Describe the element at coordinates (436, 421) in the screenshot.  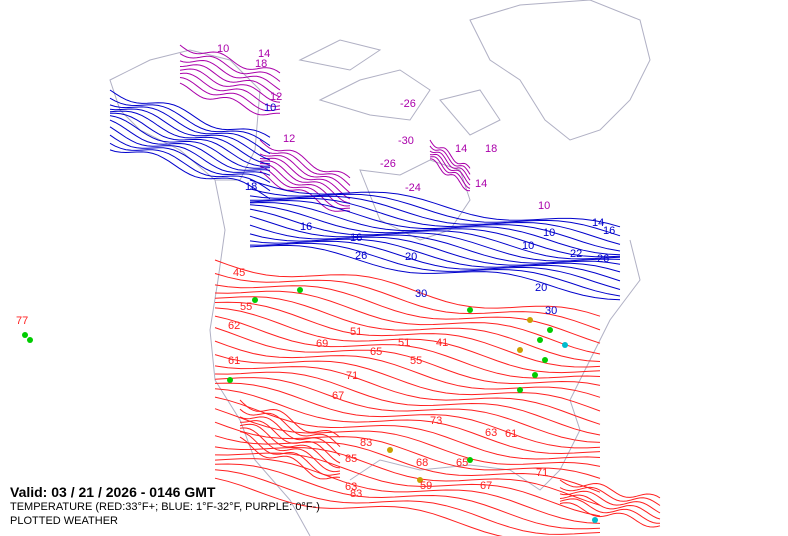
I see `temperature-label-warm: 73` at that location.